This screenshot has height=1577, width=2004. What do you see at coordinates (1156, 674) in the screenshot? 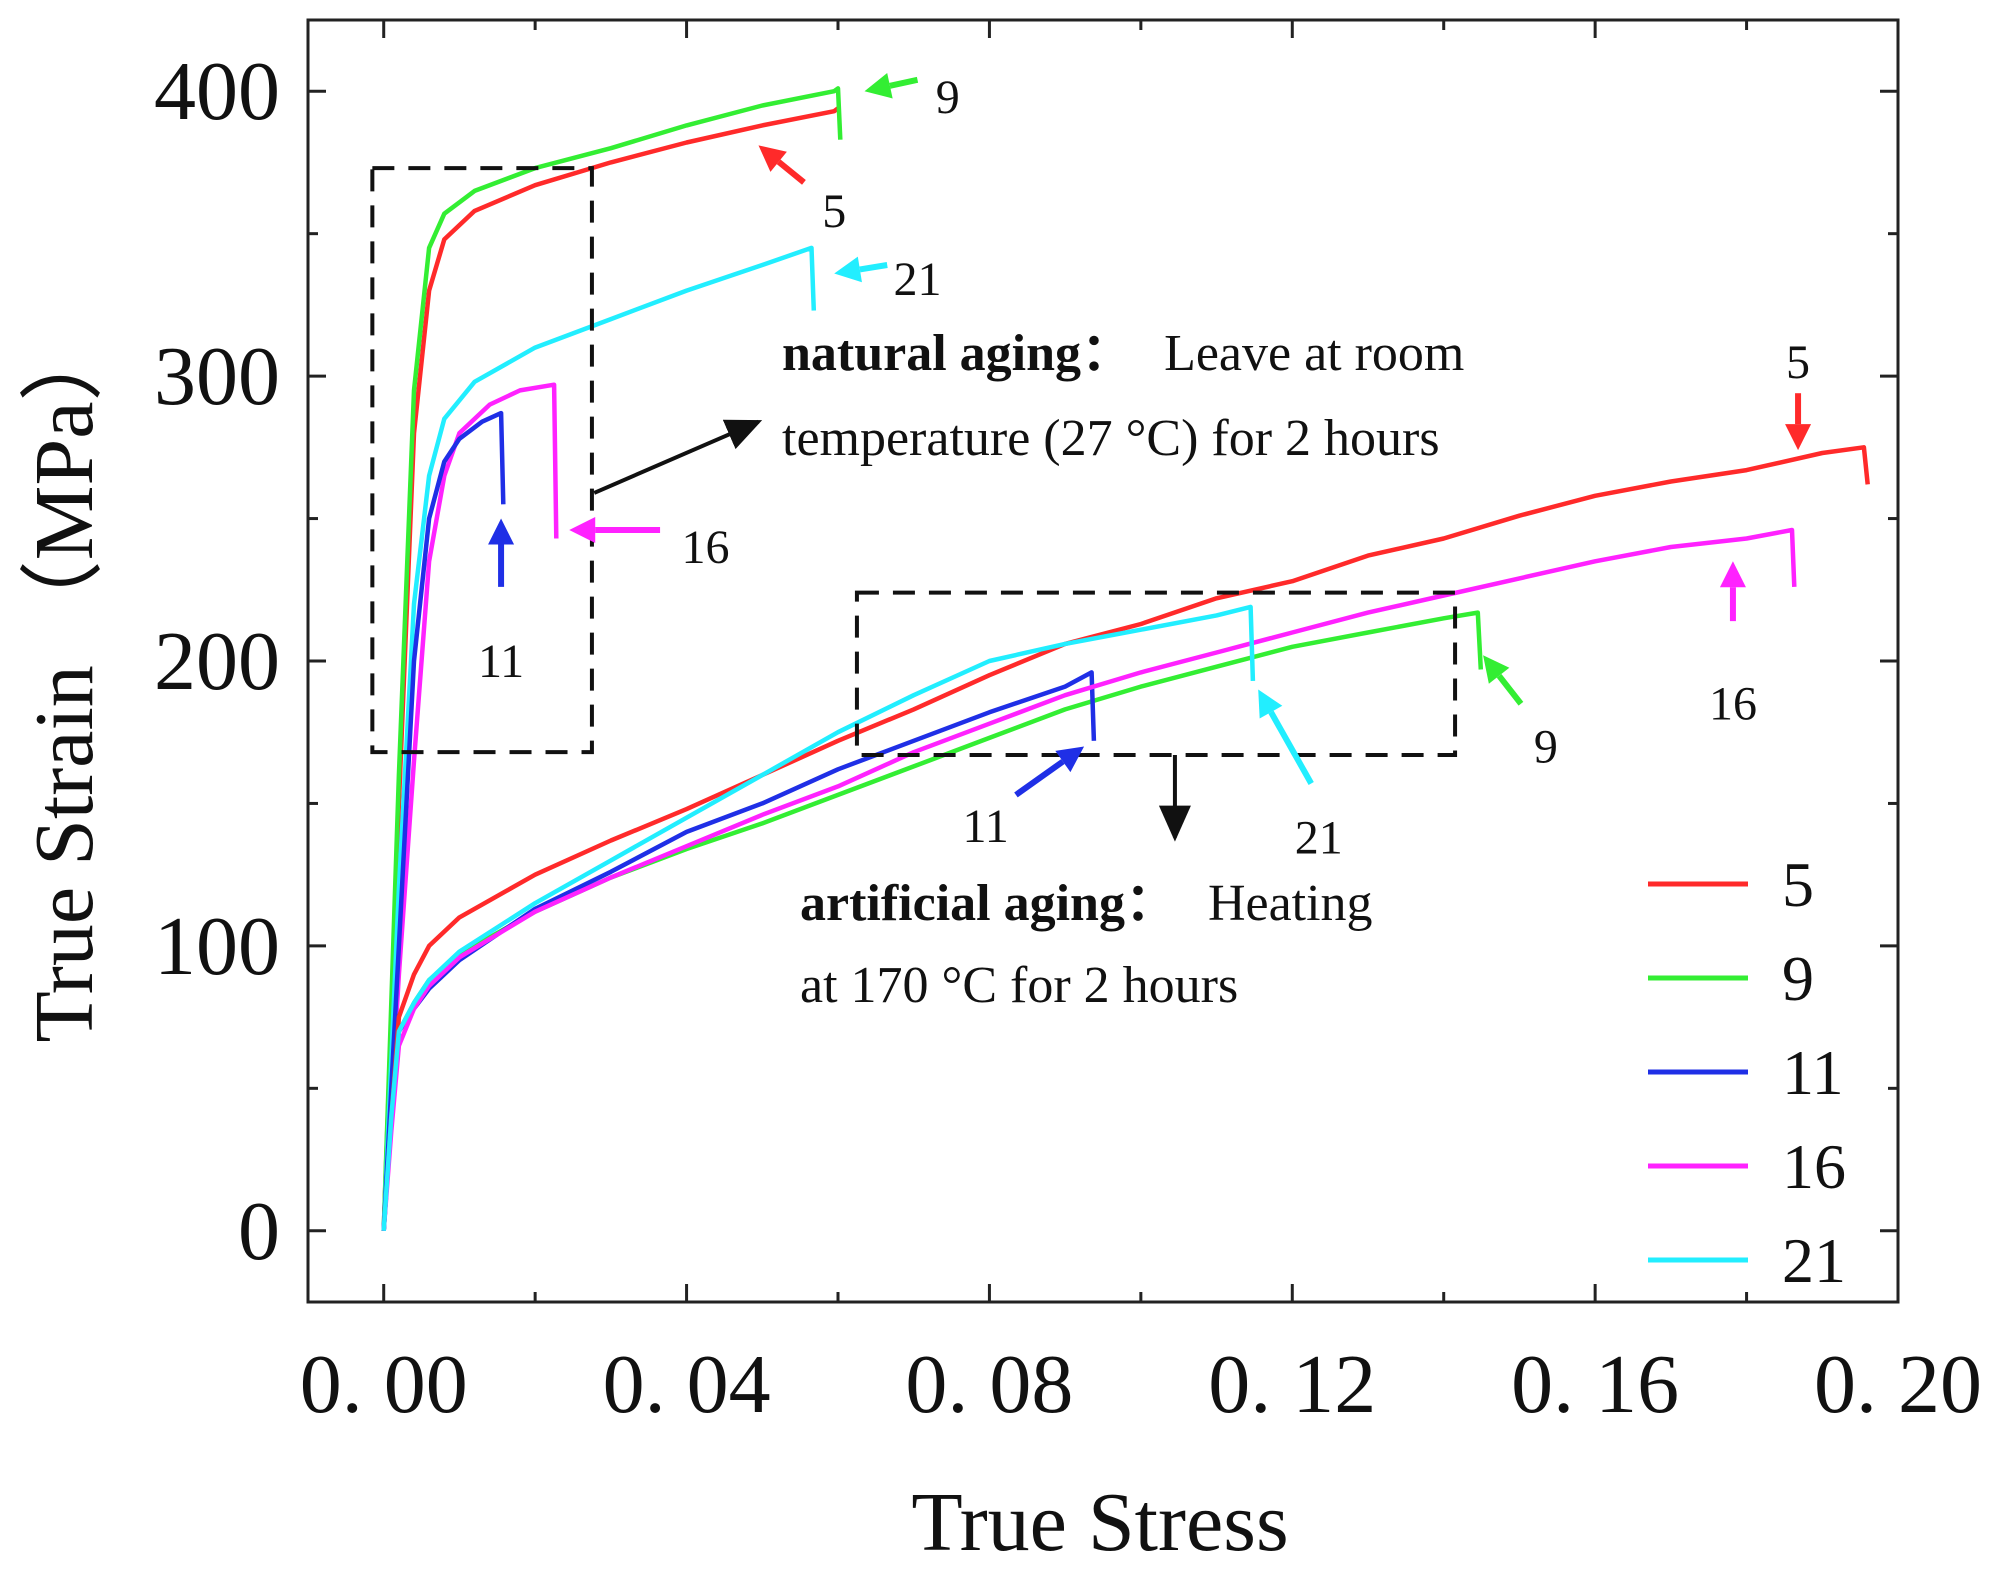
I see `artificial-aging-box` at bounding box center [1156, 674].